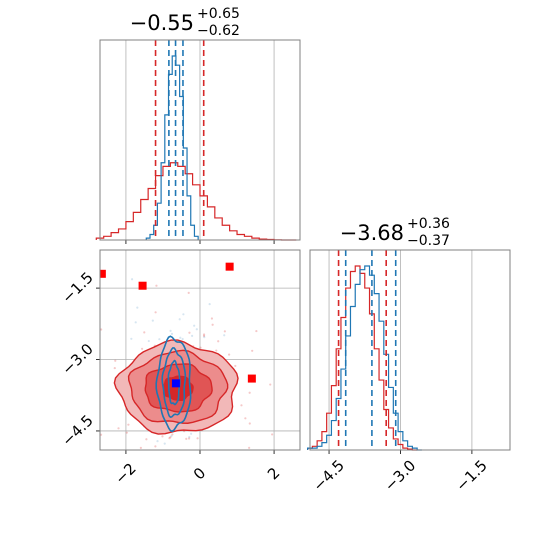 Image resolution: width=550 pixels, height=555 pixels. I want to click on br-title-main: −3.68, so click(372, 233).